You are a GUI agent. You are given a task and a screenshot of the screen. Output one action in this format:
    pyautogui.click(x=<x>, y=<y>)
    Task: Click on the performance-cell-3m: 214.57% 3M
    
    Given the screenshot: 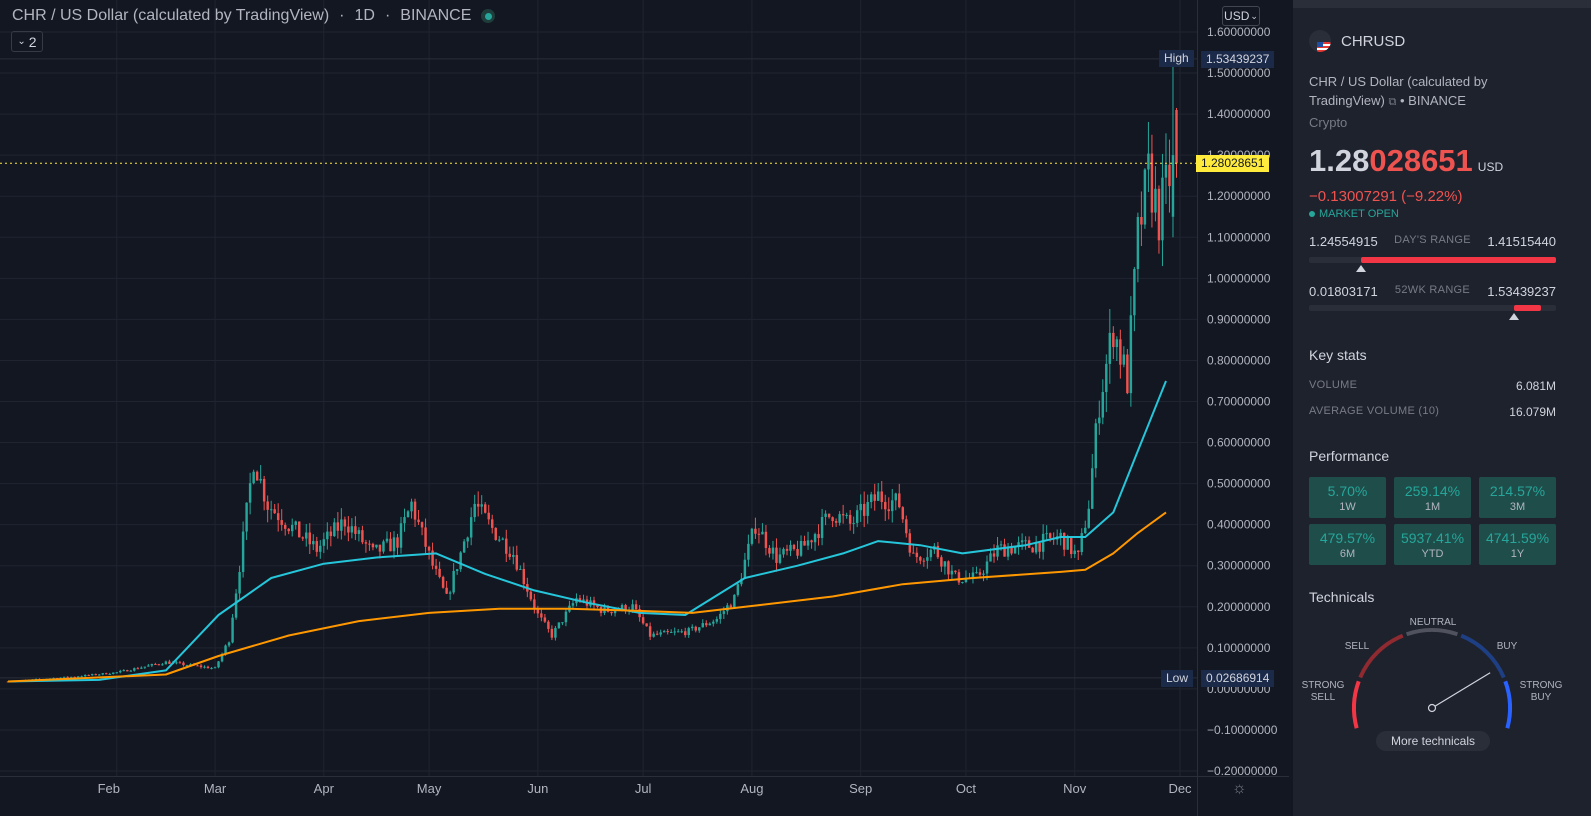 What is the action you would take?
    pyautogui.click(x=1517, y=497)
    